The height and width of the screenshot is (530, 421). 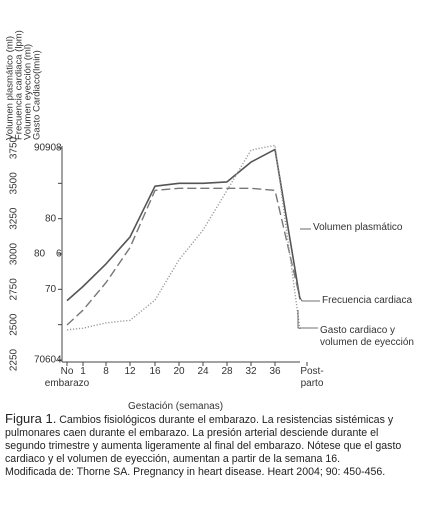 I want to click on line-series, so click(x=183, y=256).